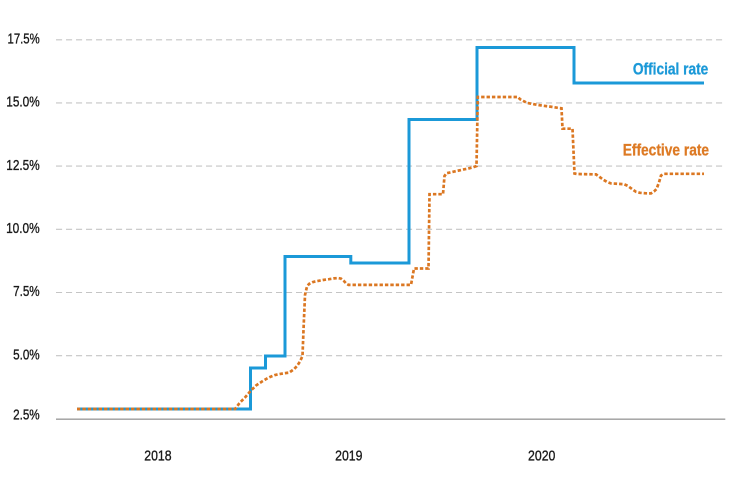 This screenshot has height=480, width=737. Describe the element at coordinates (26, 354) in the screenshot. I see `svg-text: 5.0%` at that location.